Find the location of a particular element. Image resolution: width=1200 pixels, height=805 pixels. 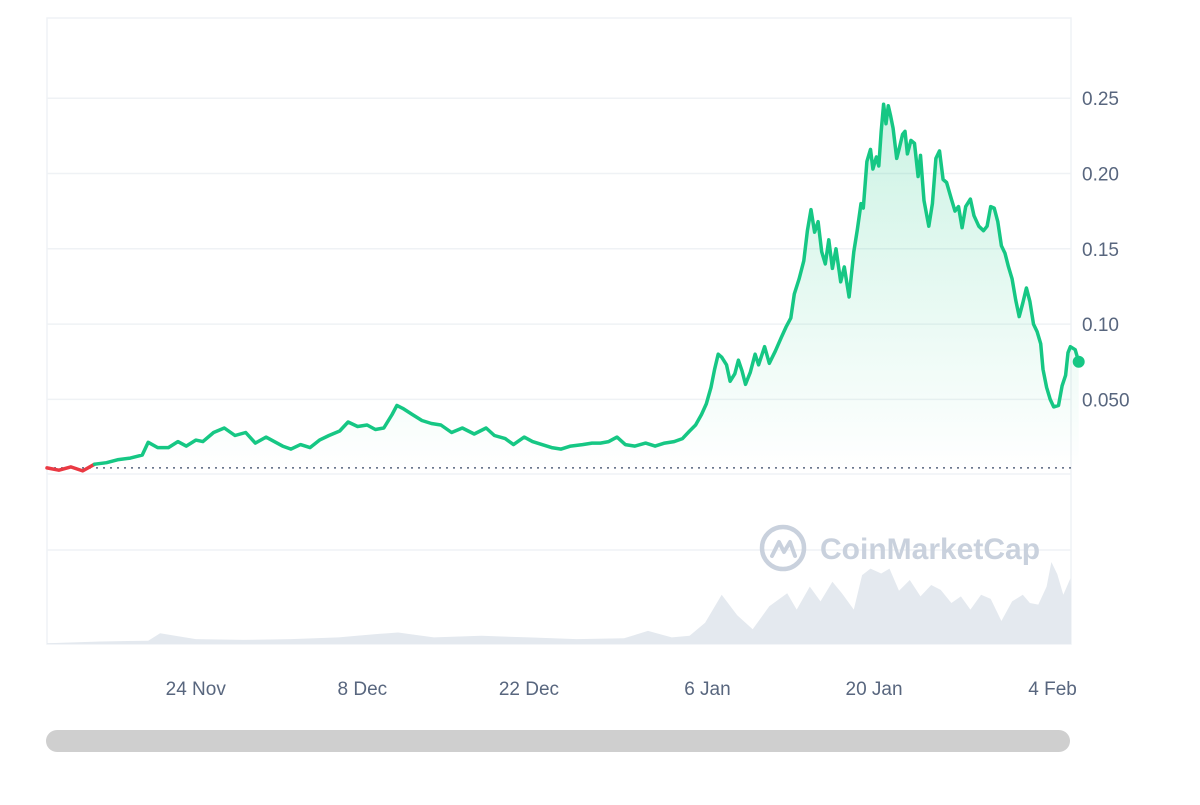

x-axis-labels: 24 Nov 8 Dec 22 Dec 6 Jan 20 Jan 4 Feb is located at coordinates (621, 689).